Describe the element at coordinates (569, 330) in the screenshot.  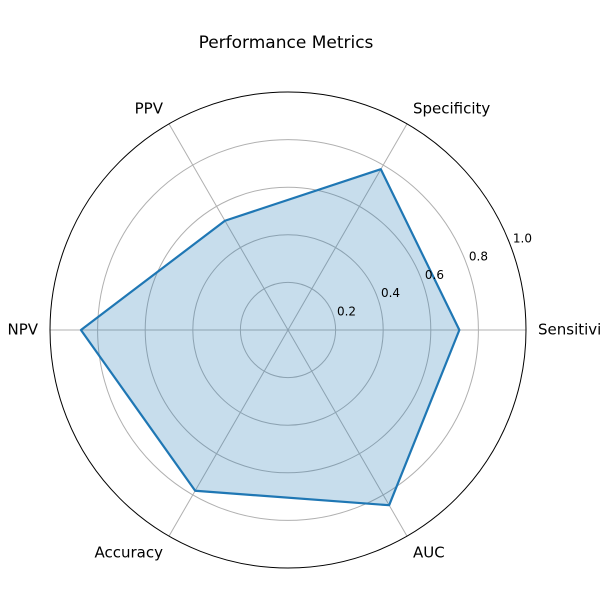
I see `category-label-sensitivity: Sensitivity` at that location.